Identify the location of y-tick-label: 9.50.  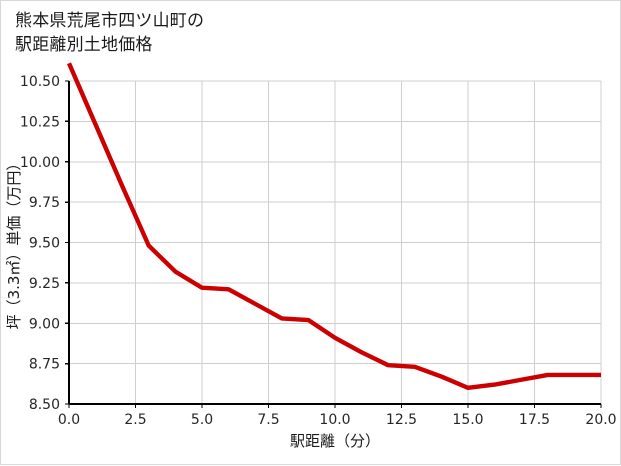
(44, 244).